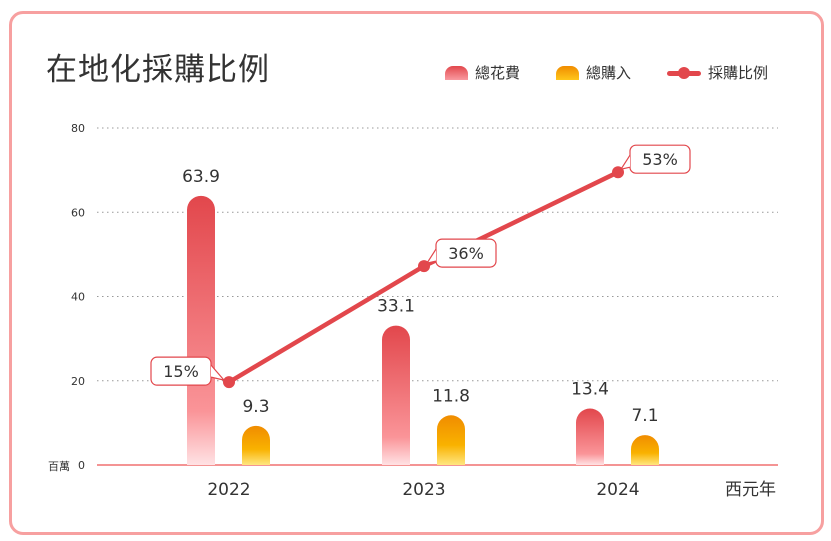  I want to click on legend-item-purchase-ratio: 採購比例, so click(717, 72).